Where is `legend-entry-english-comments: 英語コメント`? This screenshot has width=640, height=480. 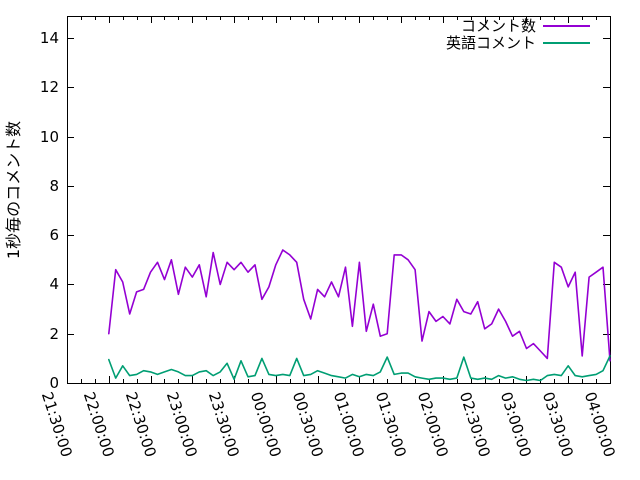 legend-entry-english-comments: 英語コメント is located at coordinates (445, 43).